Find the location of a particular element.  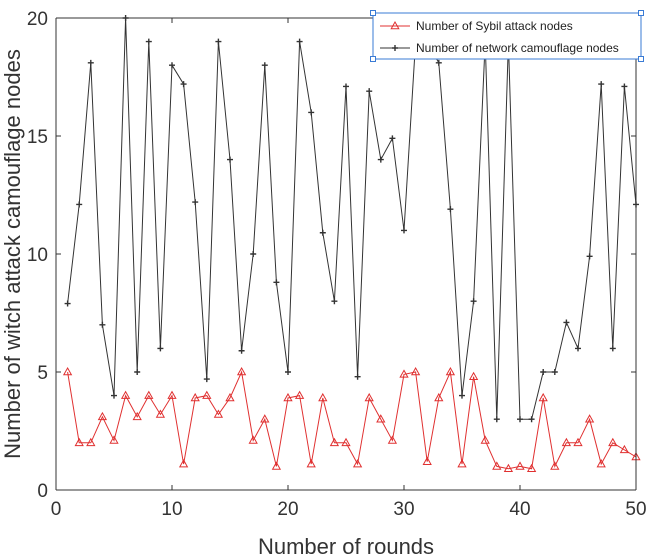

legend-entry: Number of network camouflage nodes is located at coordinates (499, 48).